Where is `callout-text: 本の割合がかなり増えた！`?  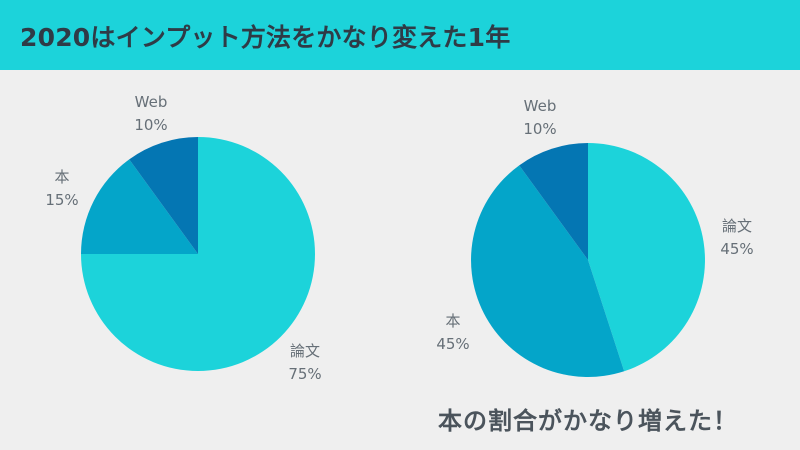
callout-text: 本の割合がかなり増えた！ is located at coordinates (588, 421).